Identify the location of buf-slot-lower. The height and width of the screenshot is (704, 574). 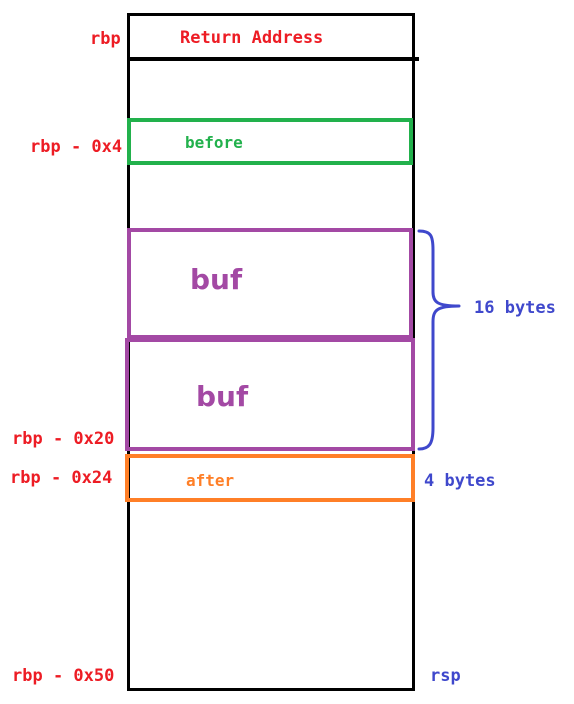
(270, 394).